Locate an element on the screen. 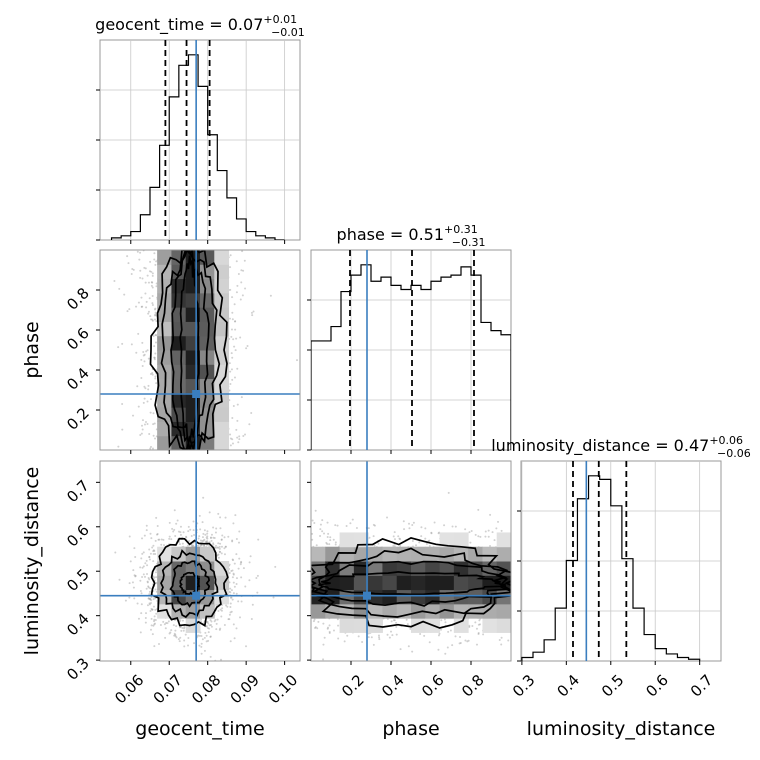  contour-line is located at coordinates (188, 350).